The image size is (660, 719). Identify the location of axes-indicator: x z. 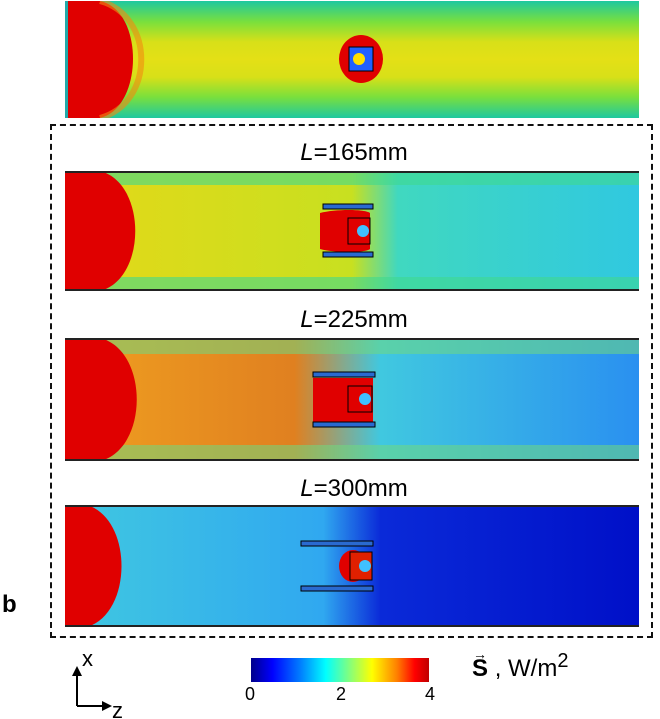
(97, 683).